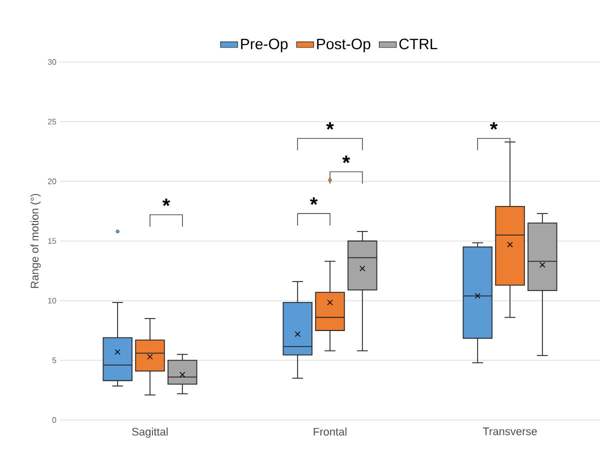  I want to click on x-tick-label: Frontal, so click(330, 432).